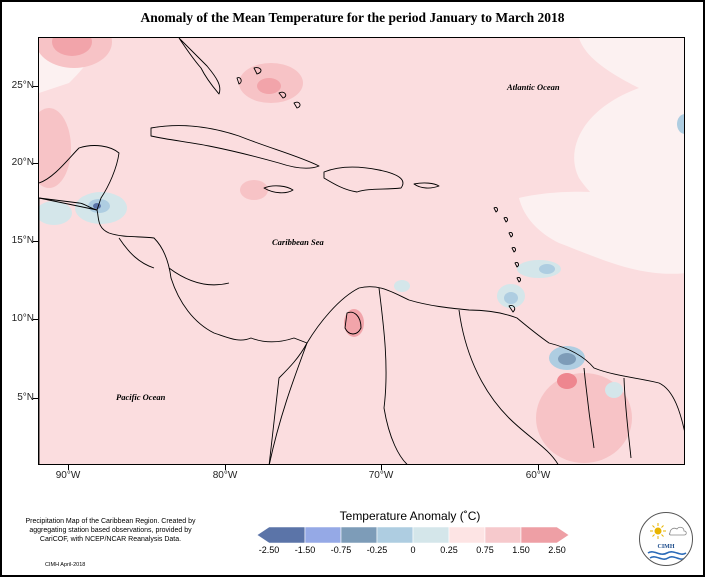  I want to click on hispaniola-coast, so click(363, 179).